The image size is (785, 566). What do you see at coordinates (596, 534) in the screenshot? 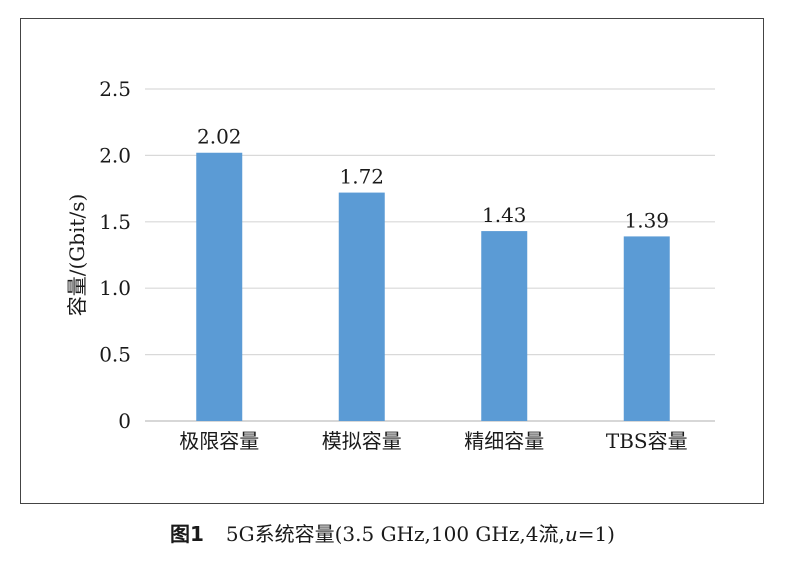
I see `caption-text-part2: =1)` at bounding box center [596, 534].